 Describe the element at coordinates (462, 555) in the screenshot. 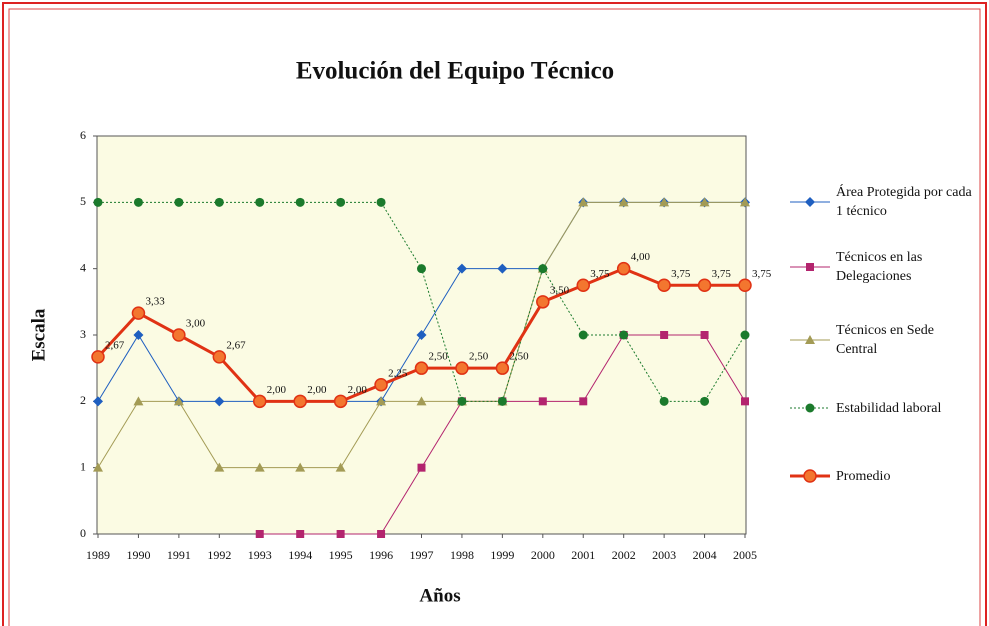

I see `x-tick-label: 1998` at that location.